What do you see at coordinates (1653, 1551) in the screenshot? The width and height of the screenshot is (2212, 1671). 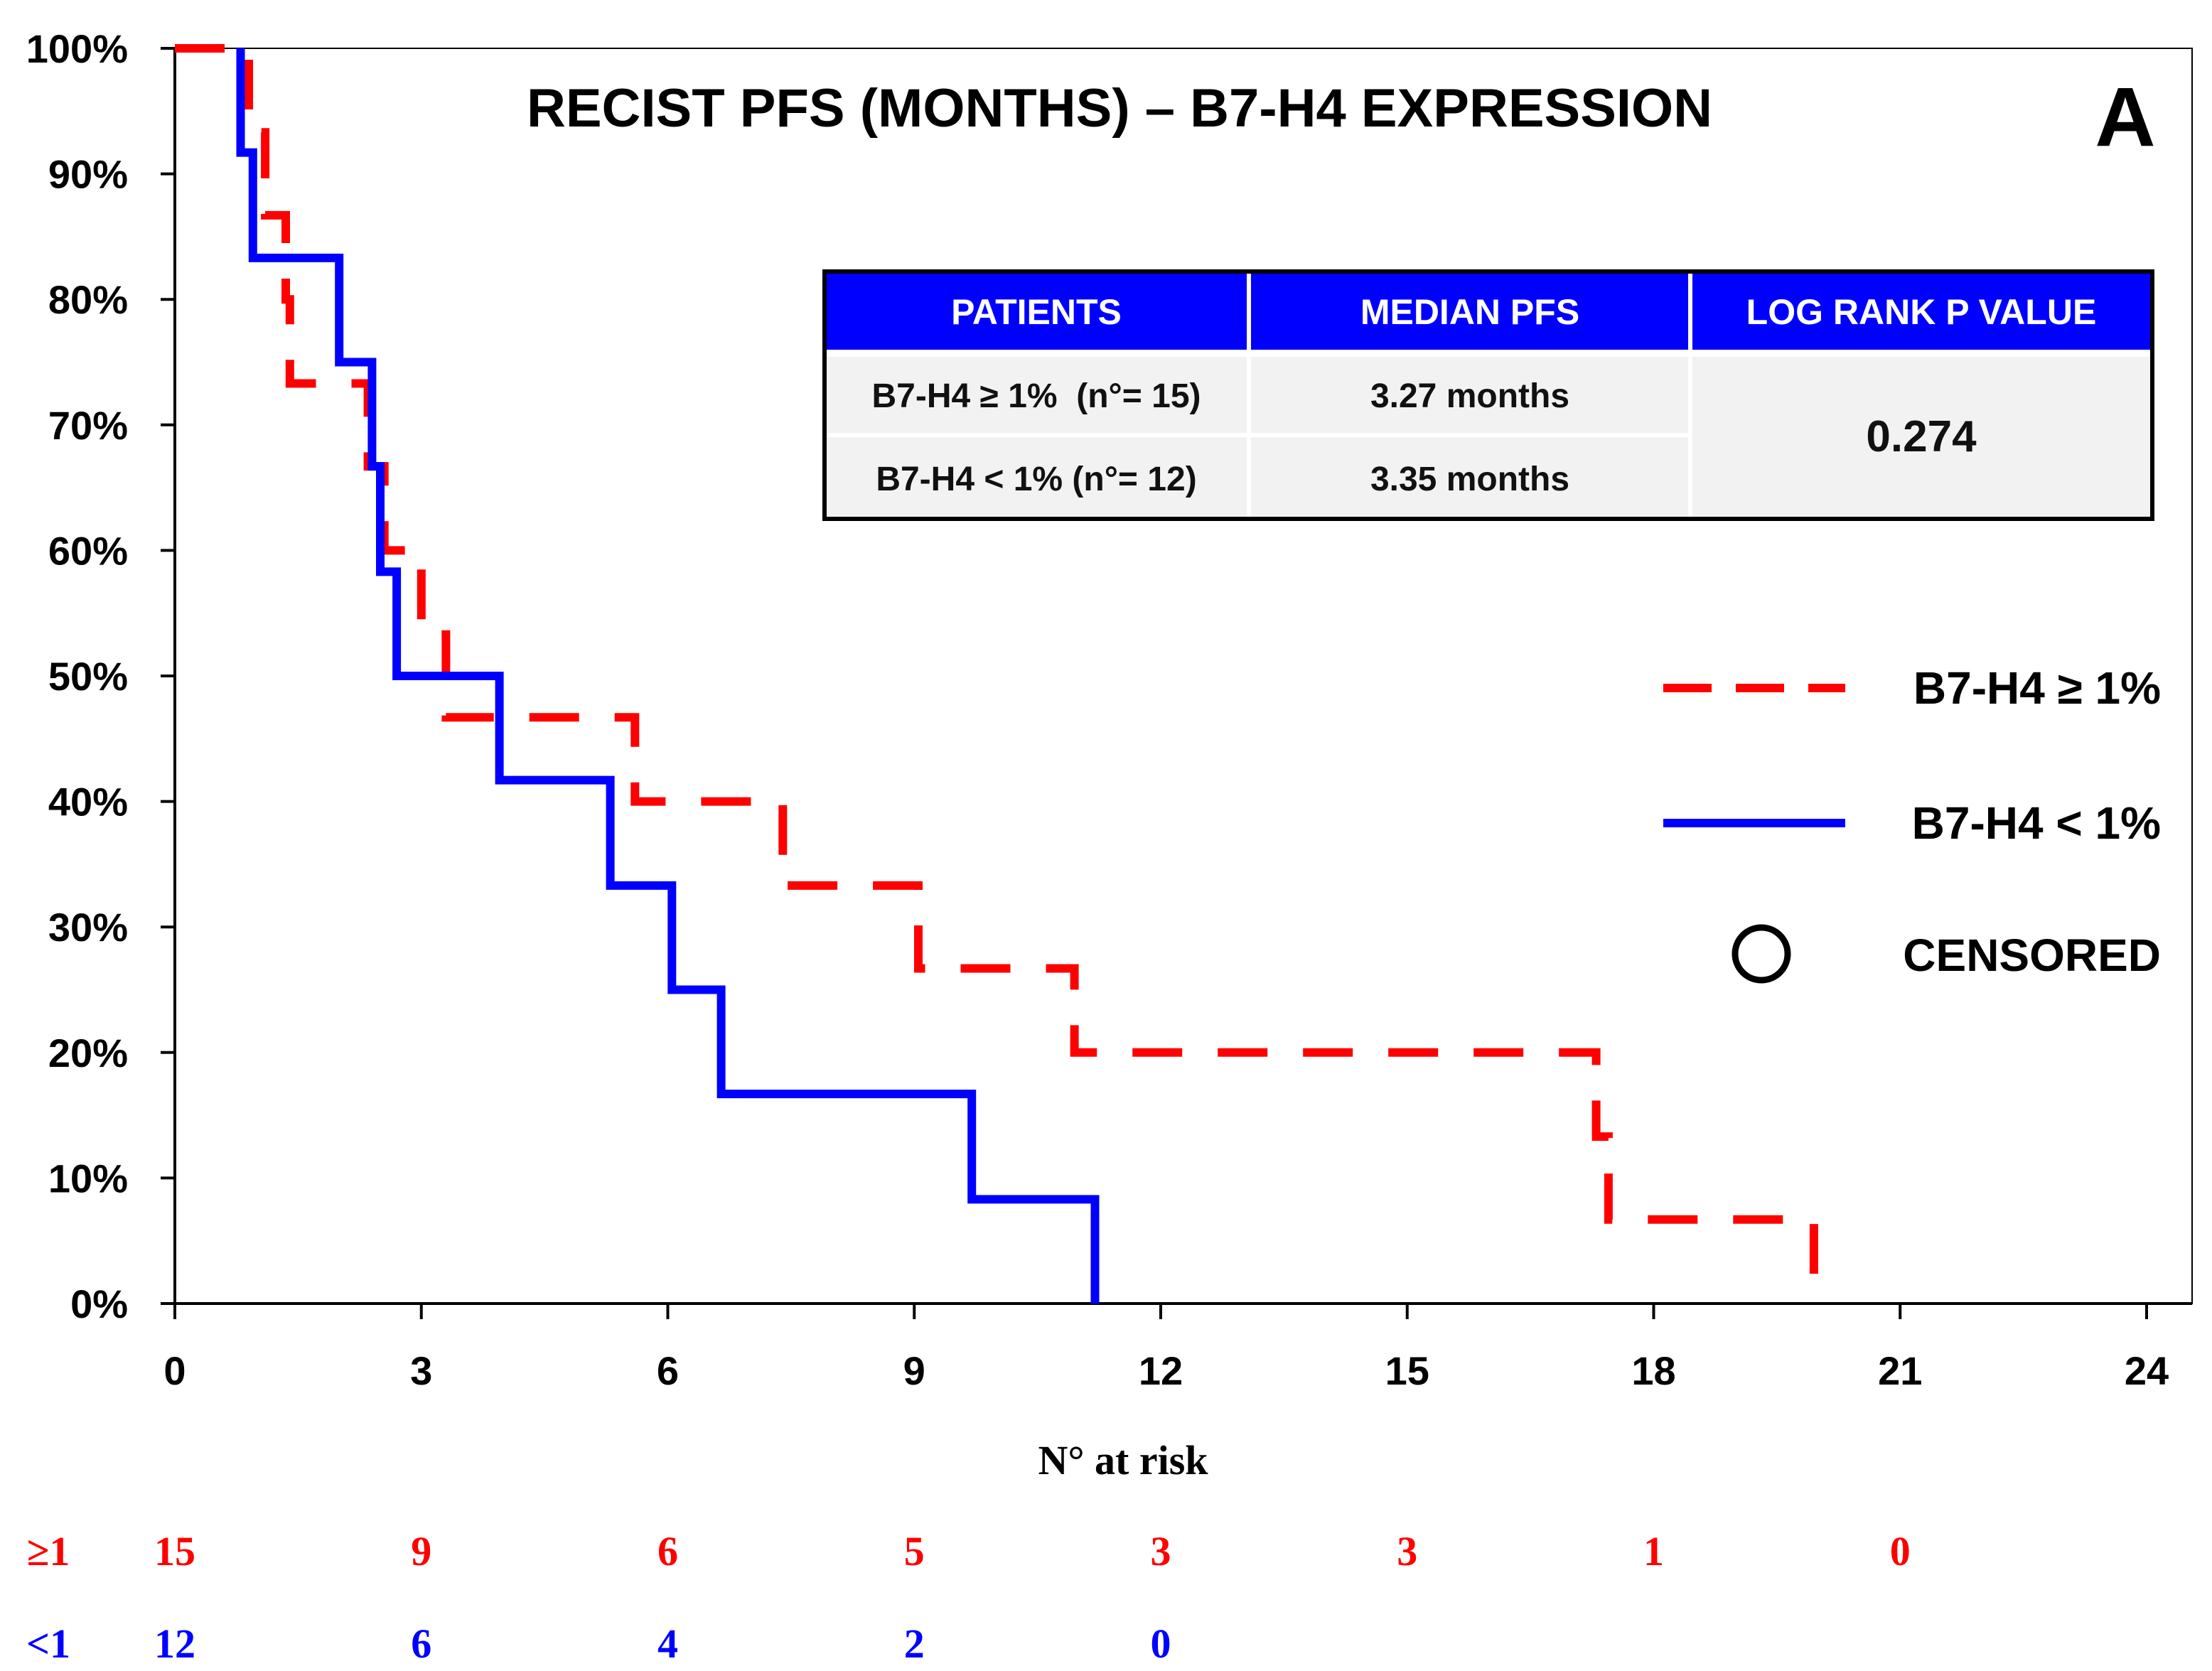 I see `at-risk-count: 1` at bounding box center [1653, 1551].